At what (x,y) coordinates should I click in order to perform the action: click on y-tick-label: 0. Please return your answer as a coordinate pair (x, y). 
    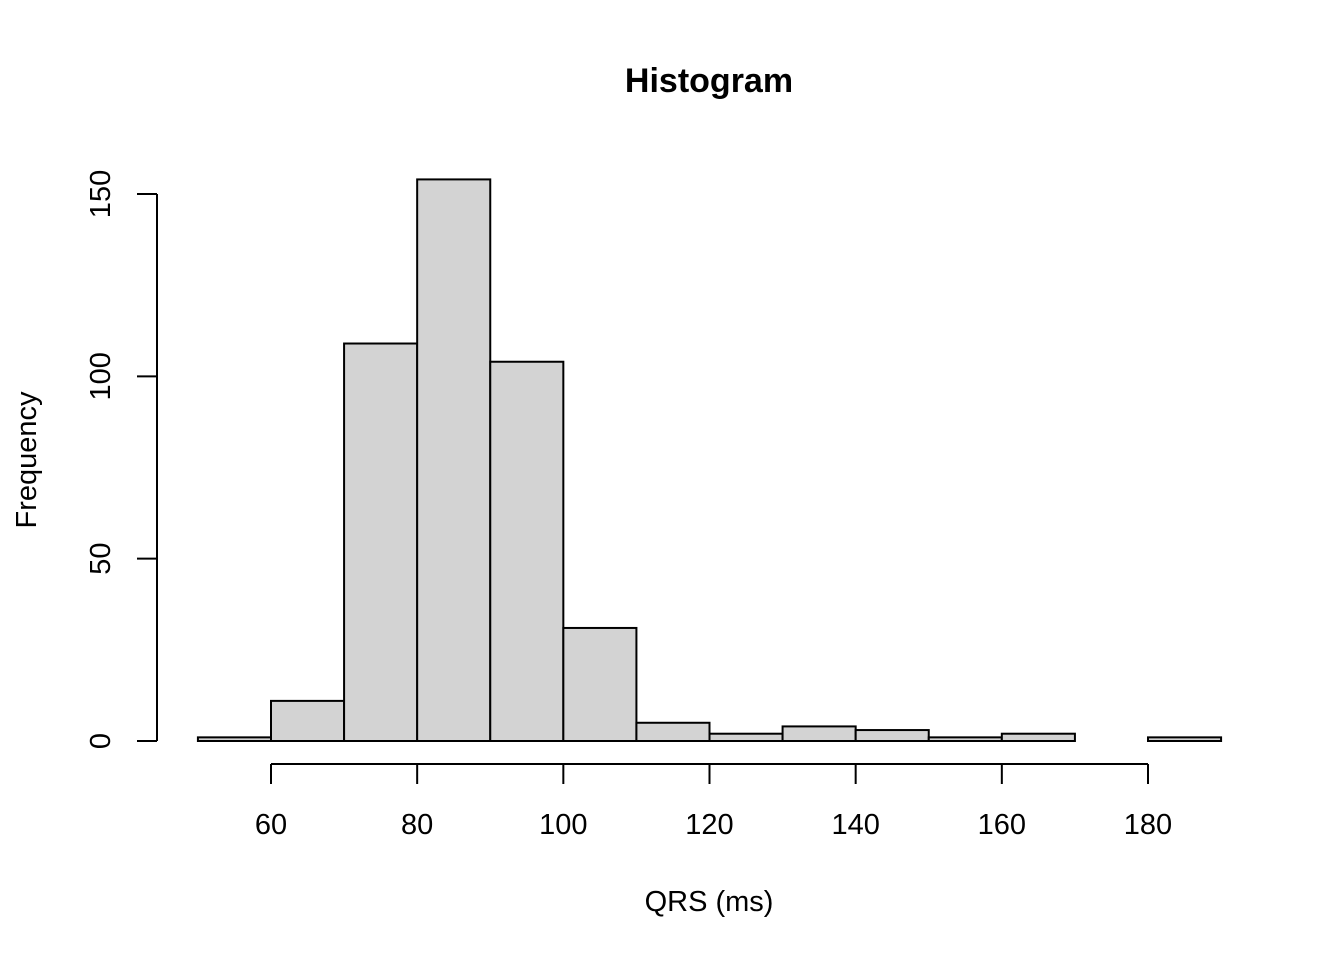
    Looking at the image, I should click on (101, 741).